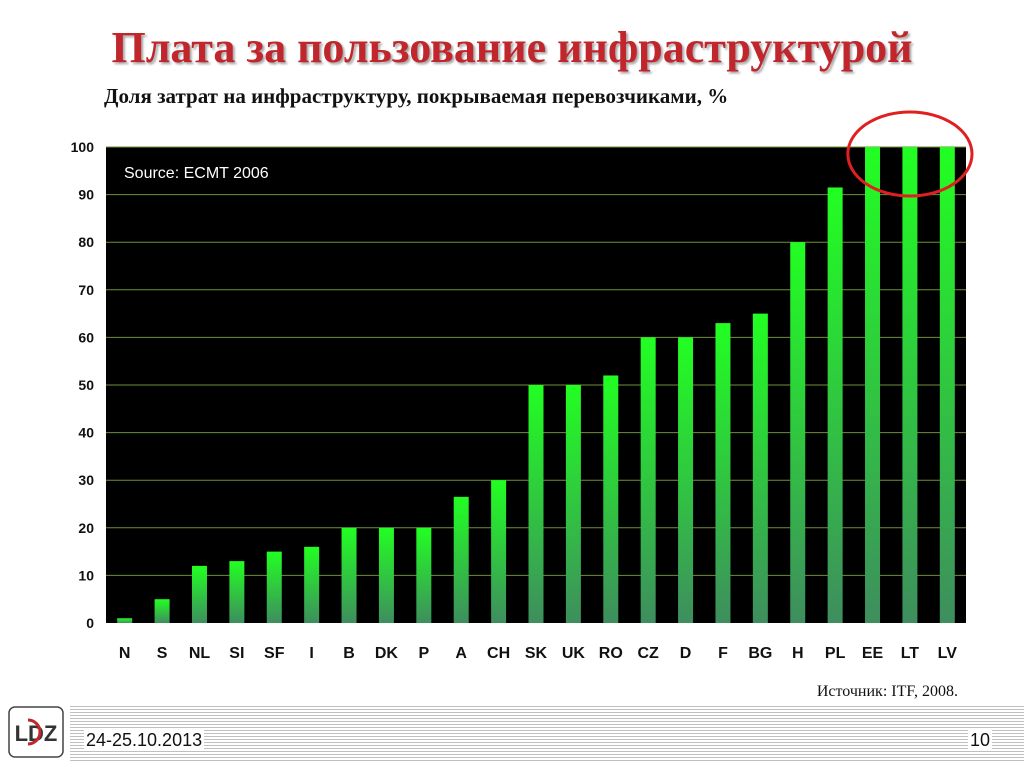  Describe the element at coordinates (236, 653) in the screenshot. I see `x-tick-label: SI` at that location.